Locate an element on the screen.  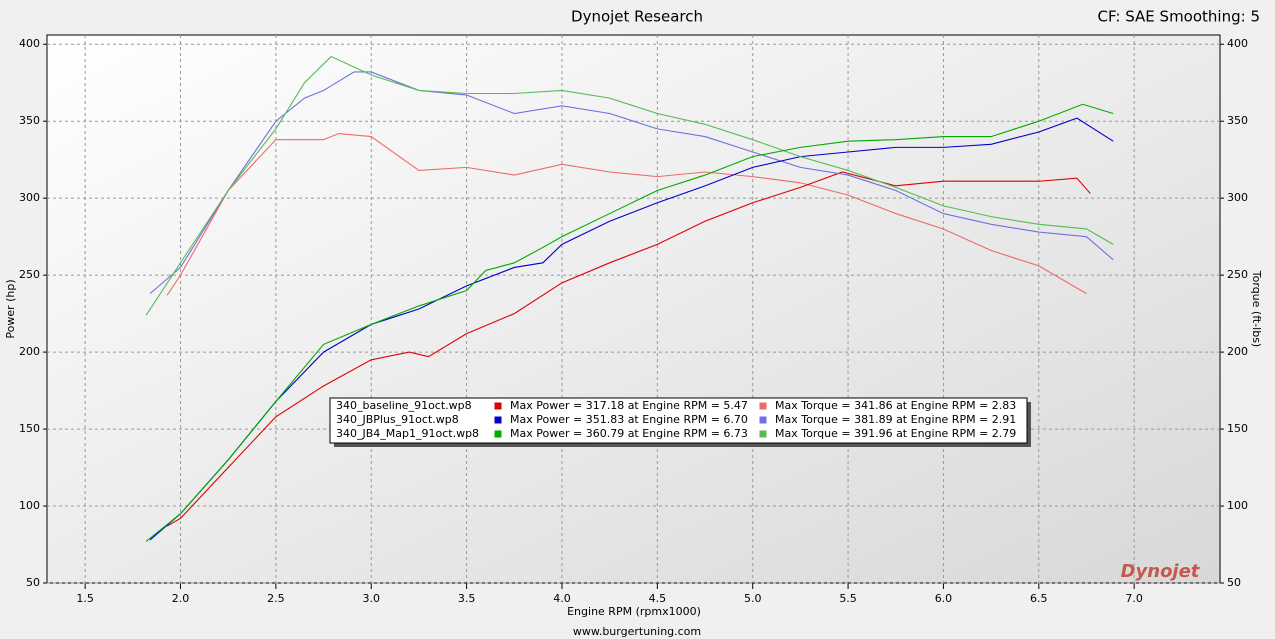
legend-box is located at coordinates (678, 420).